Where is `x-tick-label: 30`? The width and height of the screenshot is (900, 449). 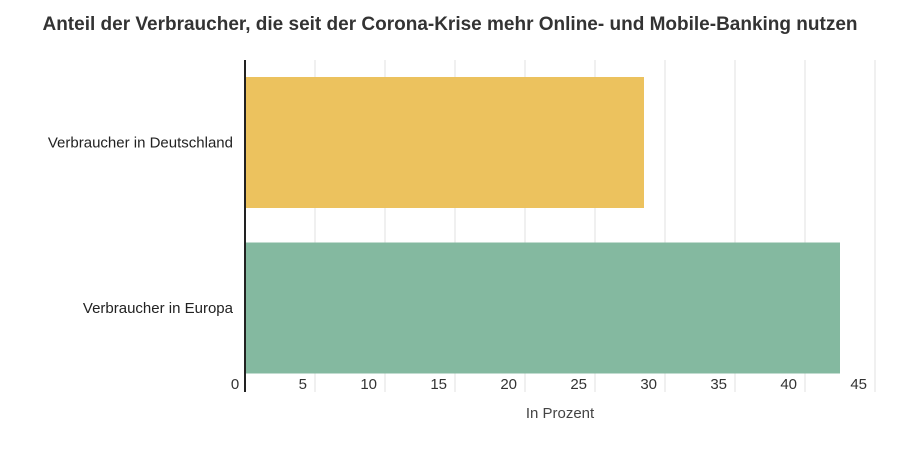
x-tick-label: 30 is located at coordinates (648, 384).